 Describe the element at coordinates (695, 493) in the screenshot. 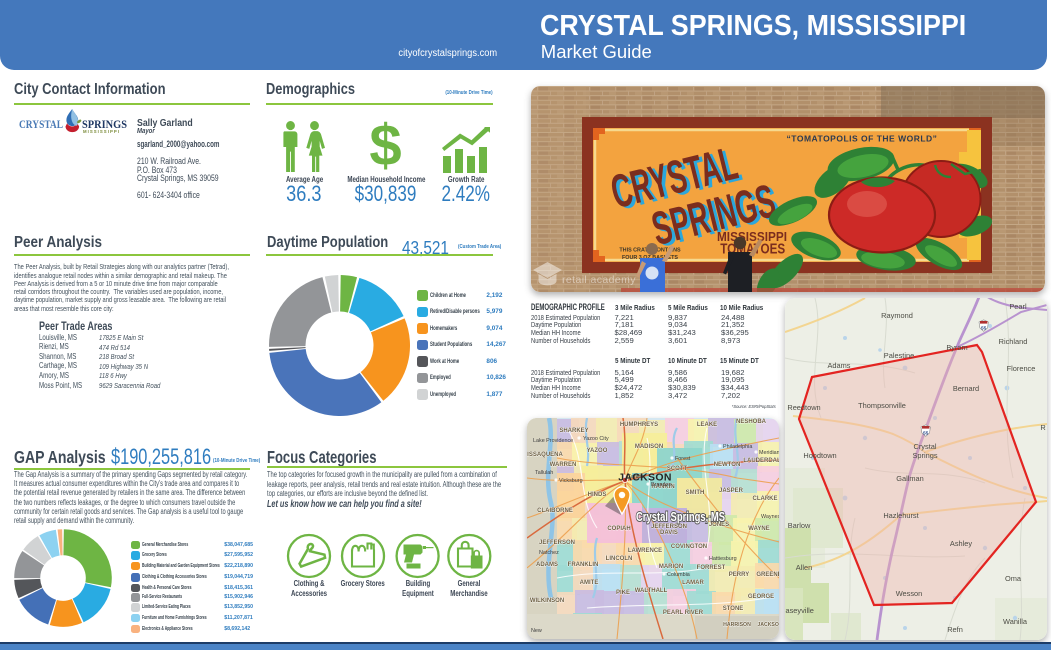

I see `svg-text: SMITH` at that location.